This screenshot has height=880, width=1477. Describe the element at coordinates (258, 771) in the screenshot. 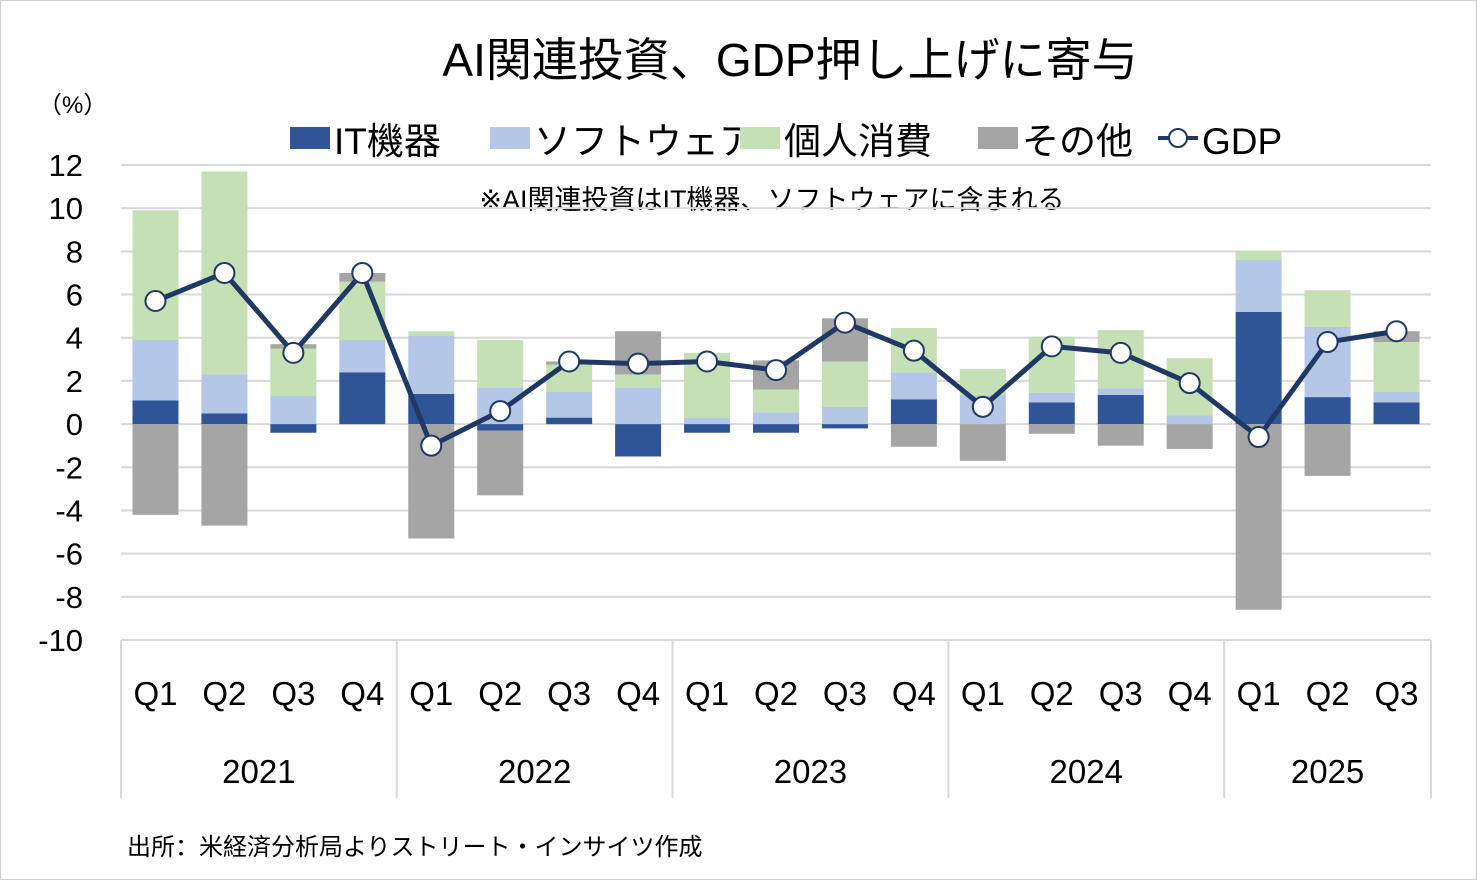

I see `year-label: 2021` at that location.